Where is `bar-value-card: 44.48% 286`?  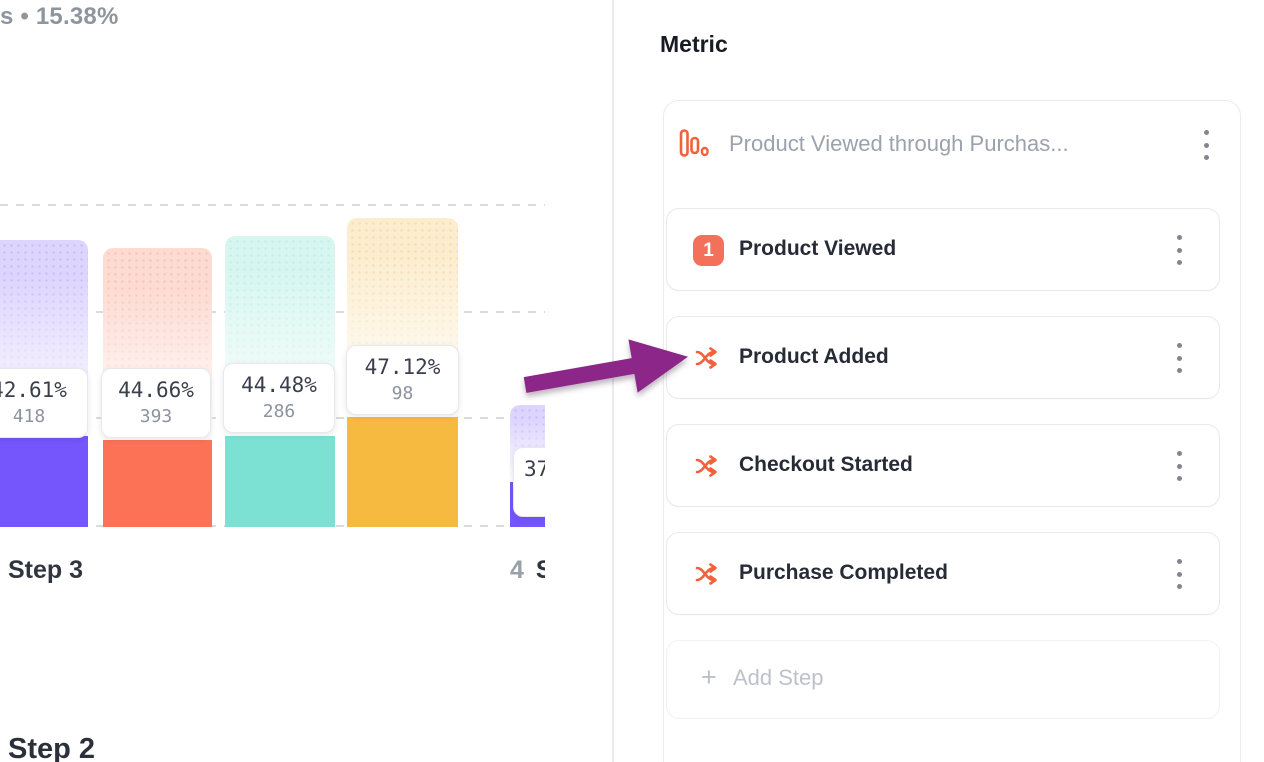
bar-value-card: 44.48% 286 is located at coordinates (279, 398).